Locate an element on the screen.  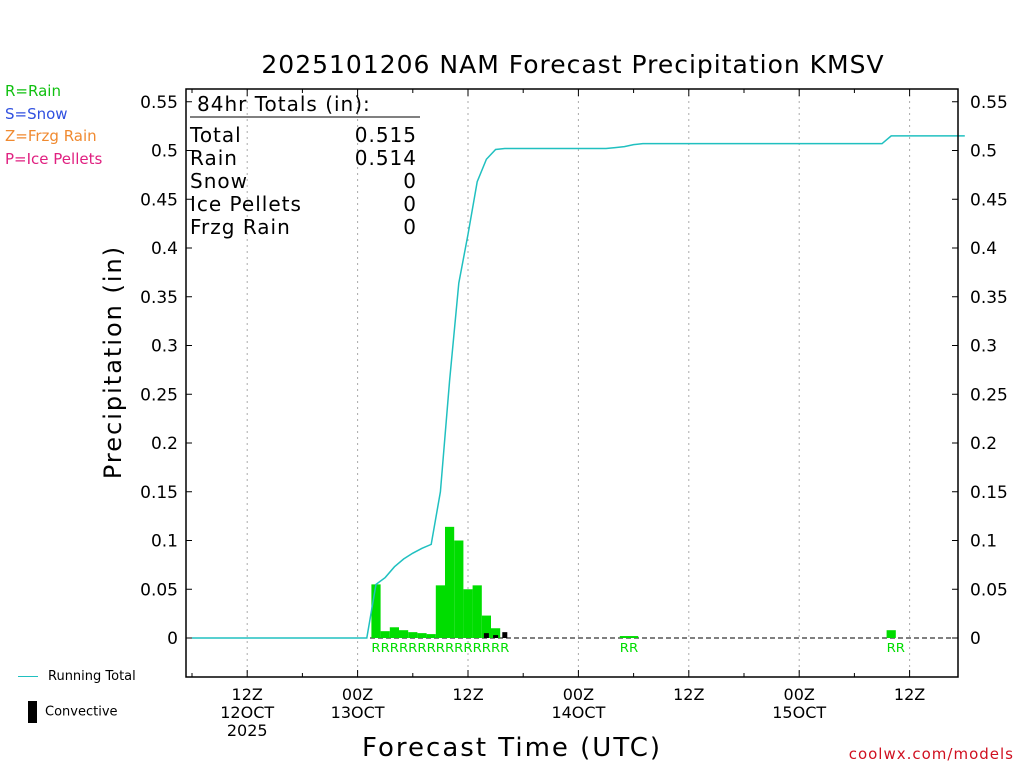
y-tick-label-right: 0.4 is located at coordinates (983, 249).